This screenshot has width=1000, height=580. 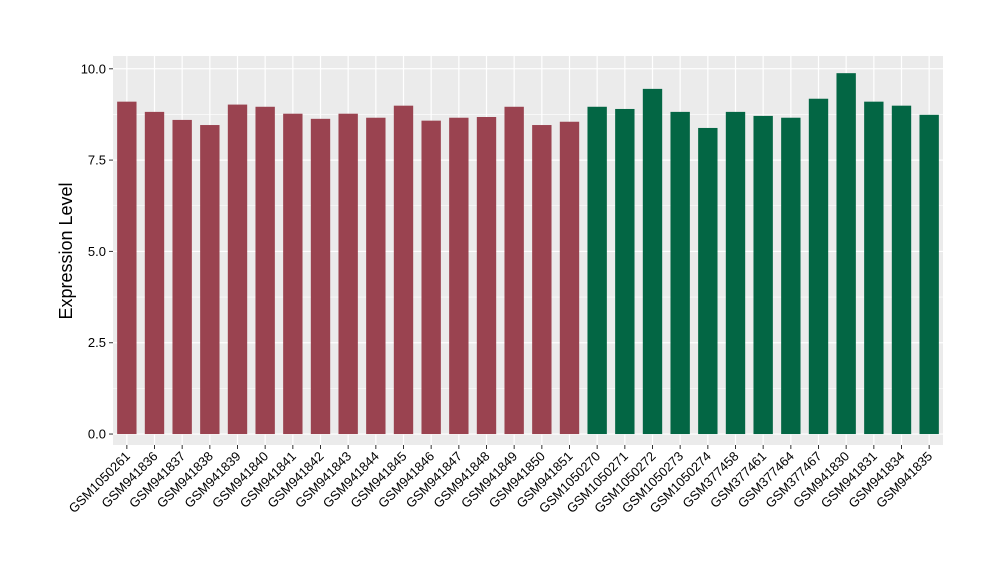 What do you see at coordinates (93, 68) in the screenshot?
I see `y-tick-label: 10.0` at bounding box center [93, 68].